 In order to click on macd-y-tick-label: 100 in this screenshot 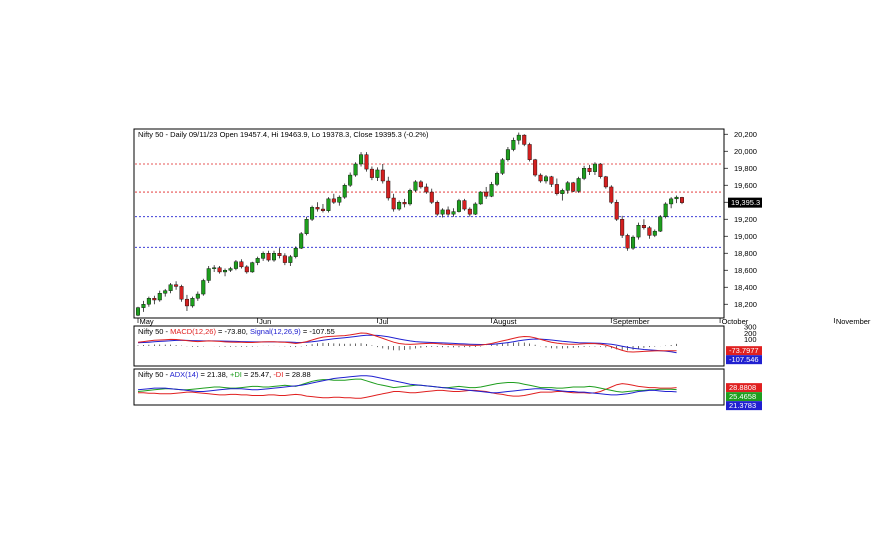, I will do `click(750, 339)`.